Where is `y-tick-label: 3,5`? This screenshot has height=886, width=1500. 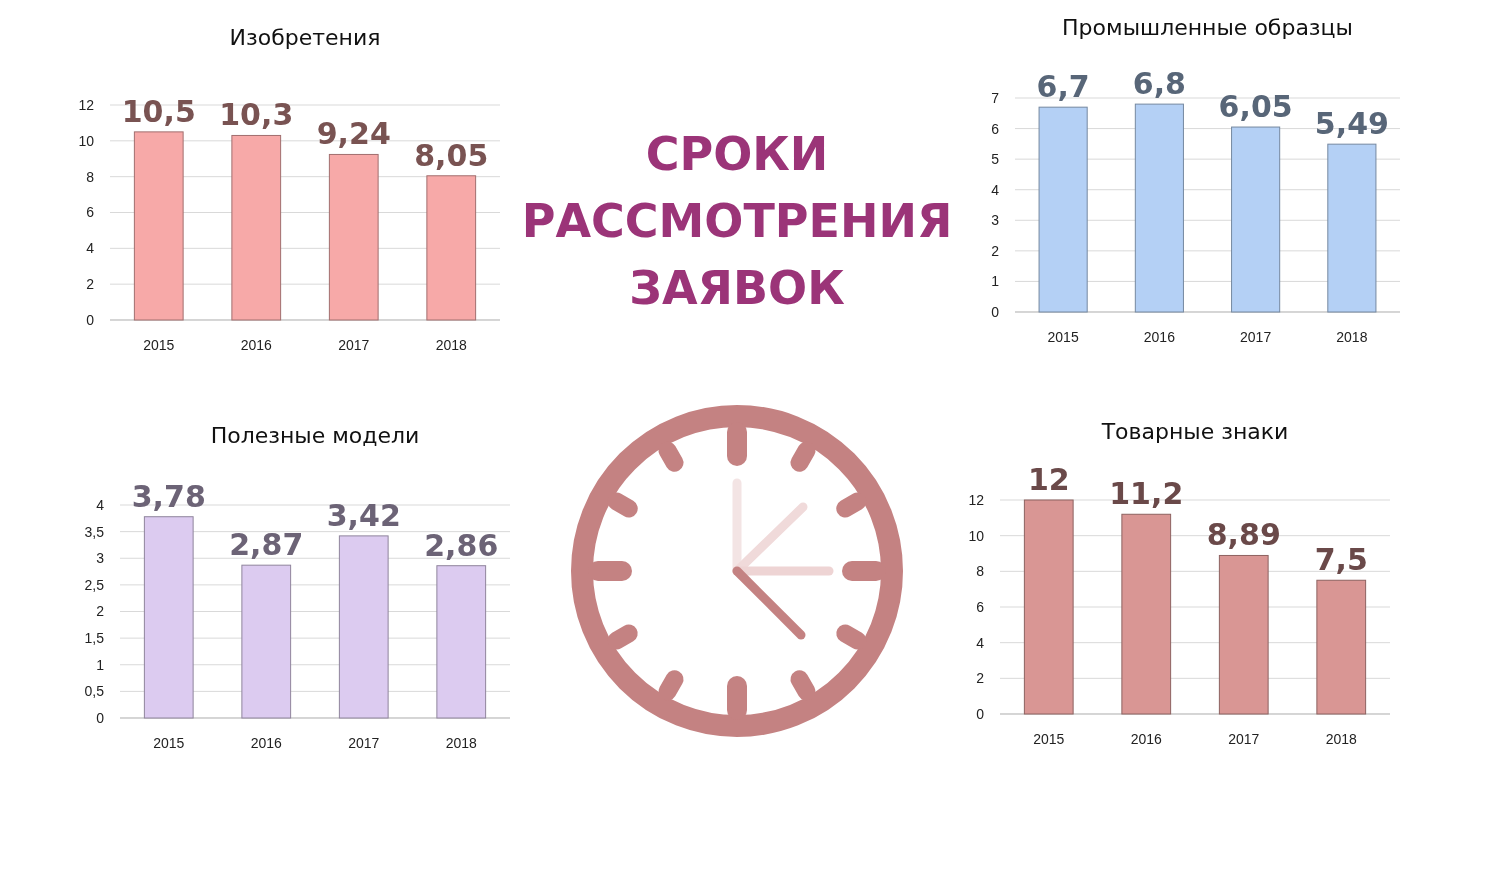
y-tick-label: 3,5 is located at coordinates (94, 531).